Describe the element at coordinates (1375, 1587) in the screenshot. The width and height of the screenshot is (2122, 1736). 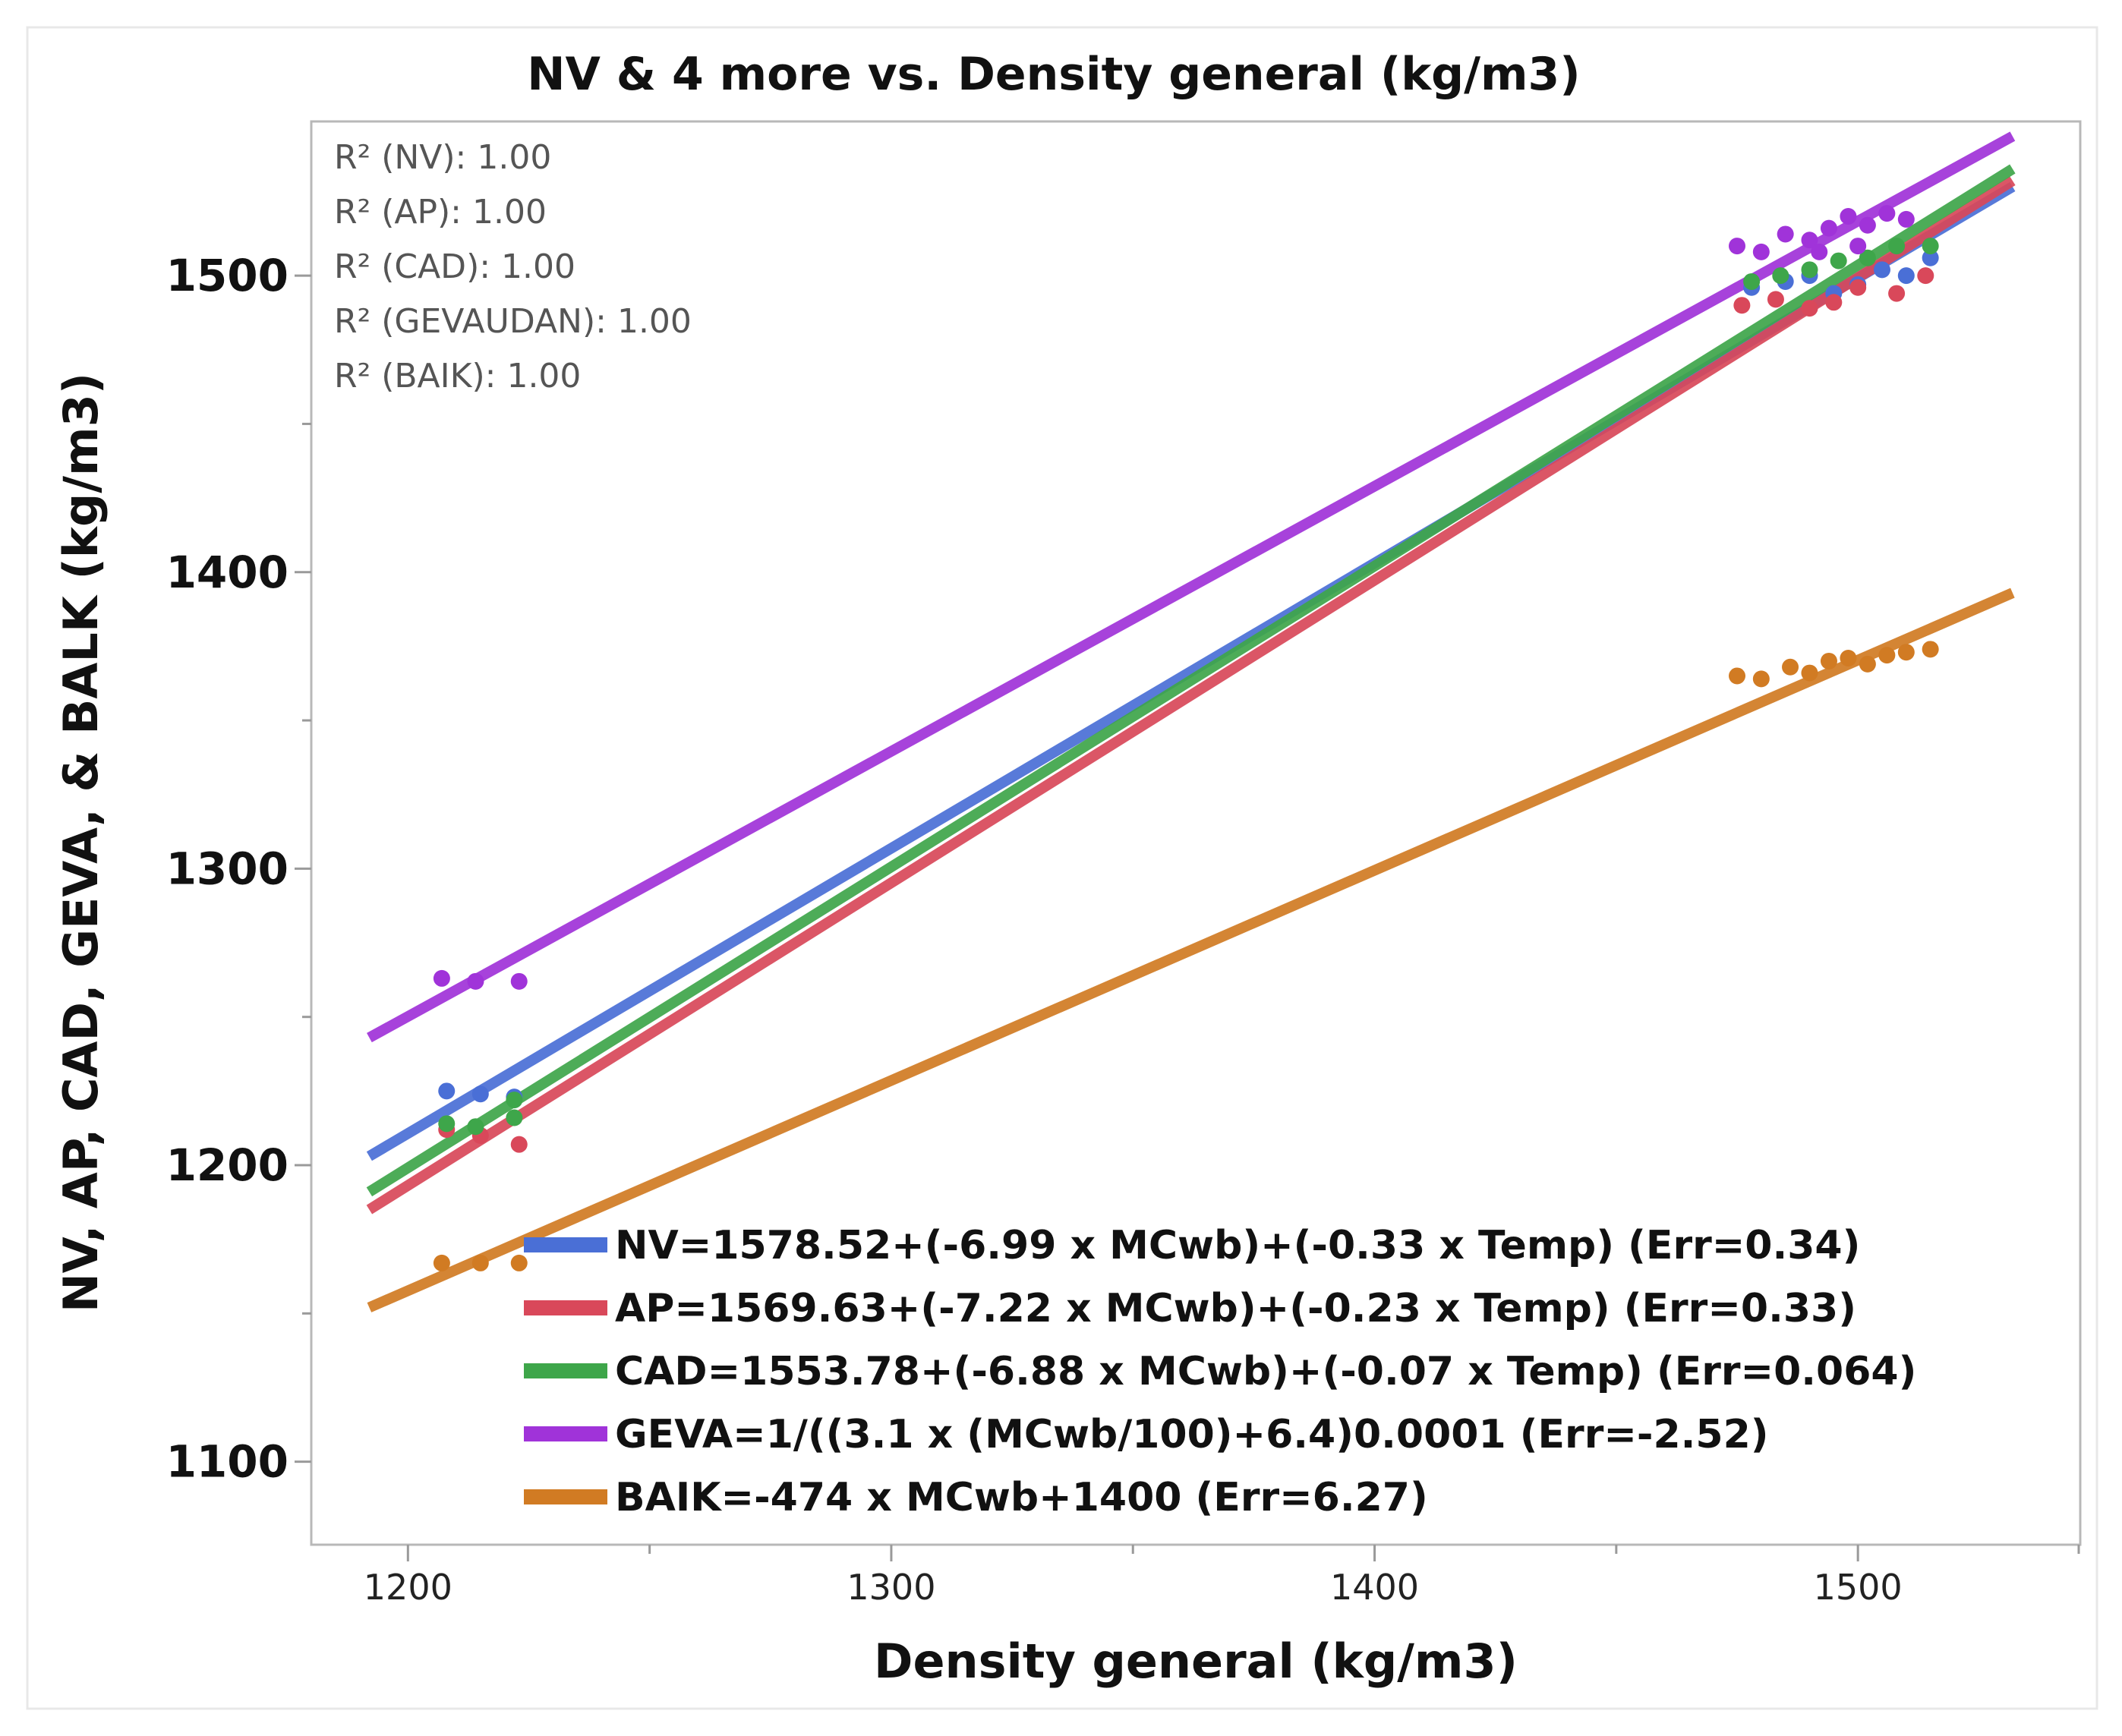
I see `x-tick-label-1400: 1400` at that location.